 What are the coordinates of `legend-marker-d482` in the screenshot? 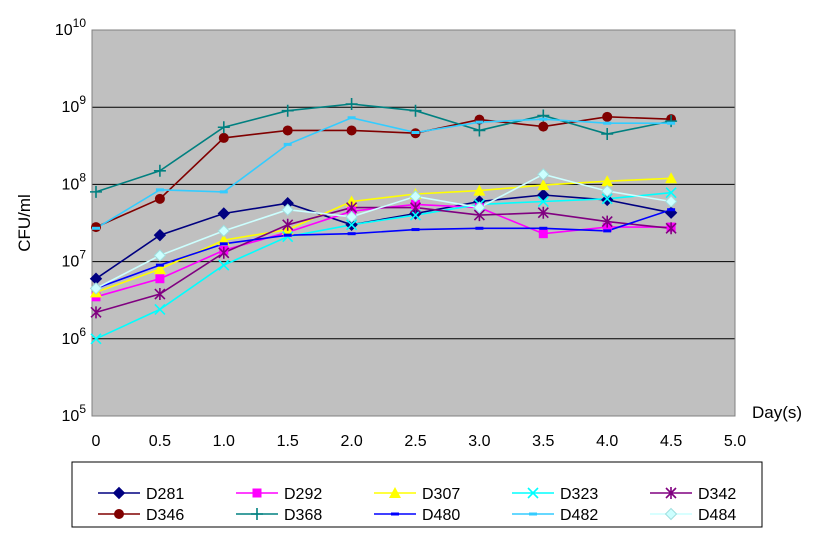 It's located at (533, 514).